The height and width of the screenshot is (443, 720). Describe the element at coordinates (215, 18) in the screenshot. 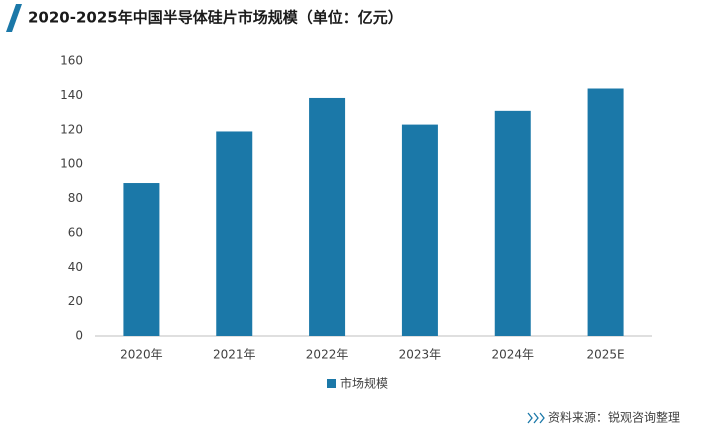

I see `chart-title: 2020-2025年中国半导体硅片市场规模（单位：亿元）` at that location.